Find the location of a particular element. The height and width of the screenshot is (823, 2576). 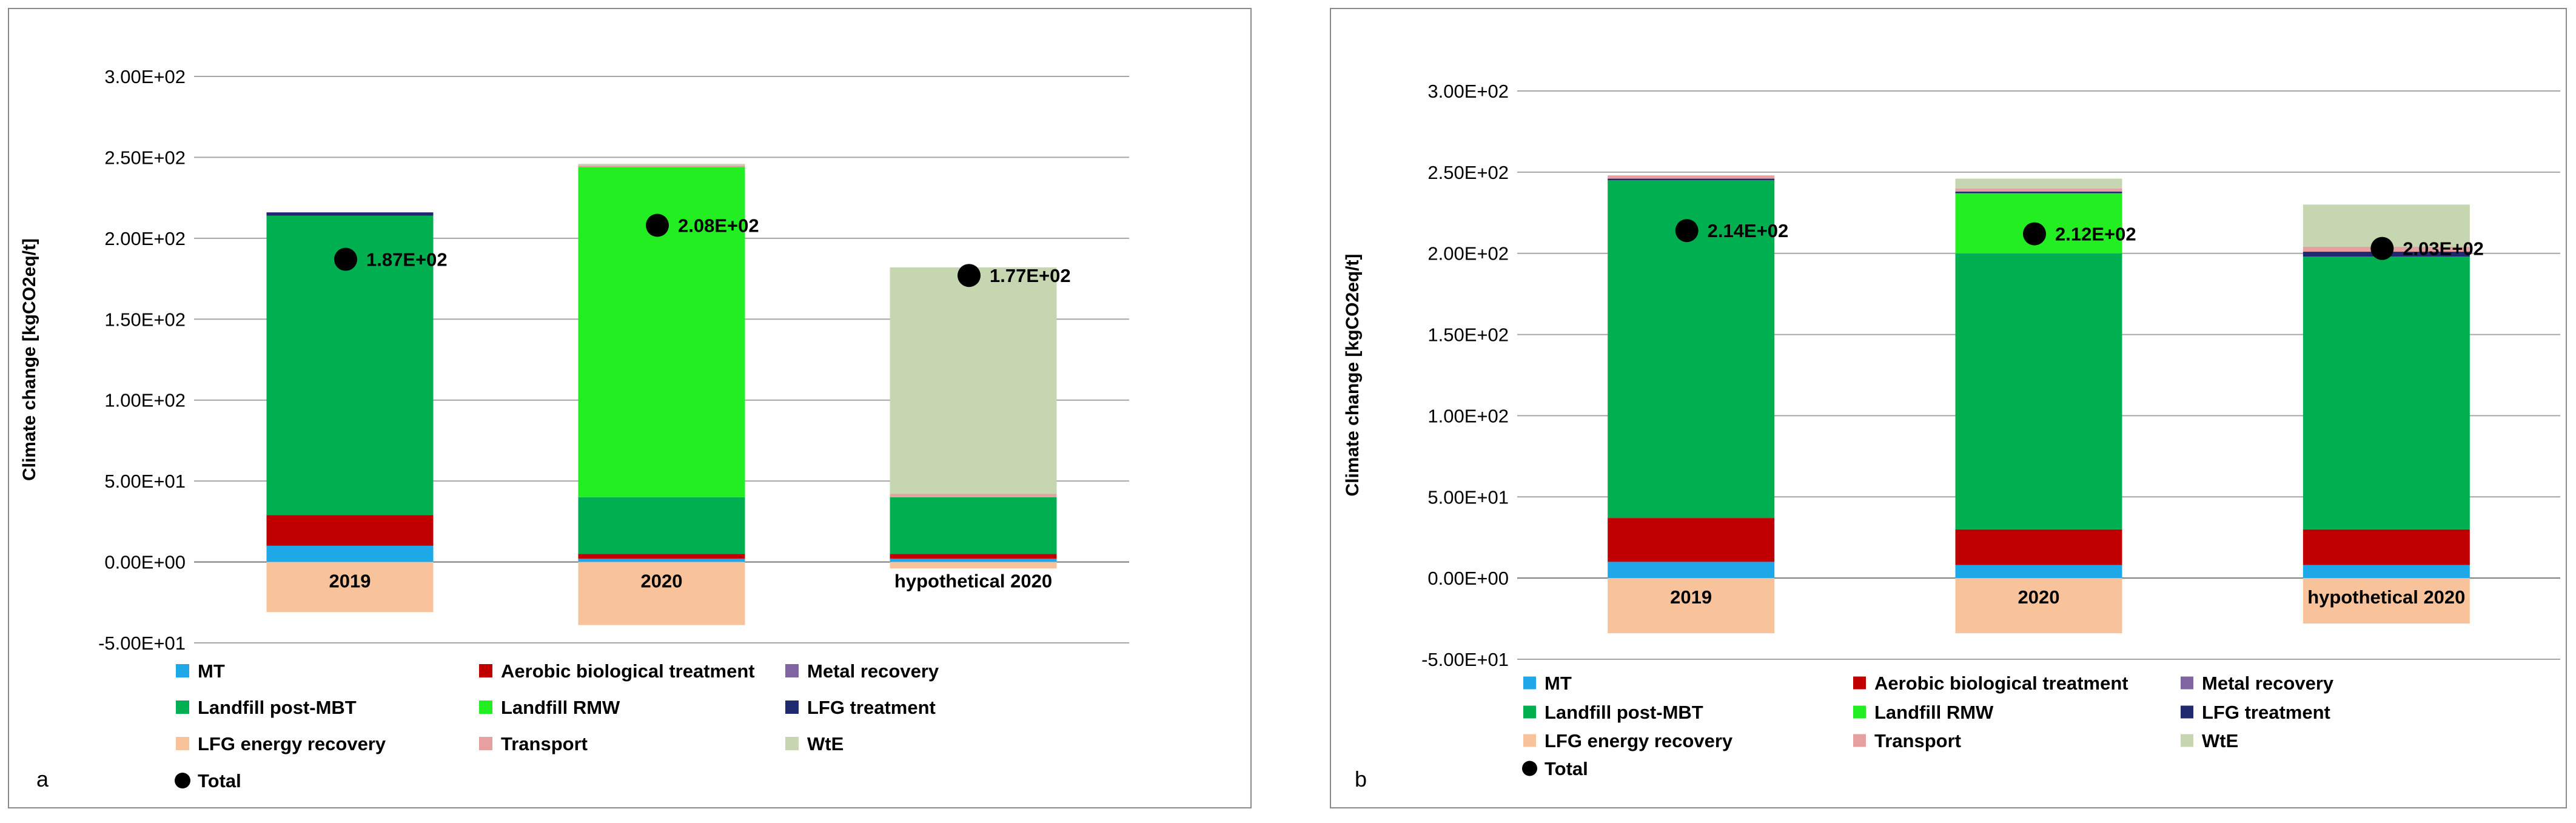

total-label: 2.08E+02 is located at coordinates (718, 226).